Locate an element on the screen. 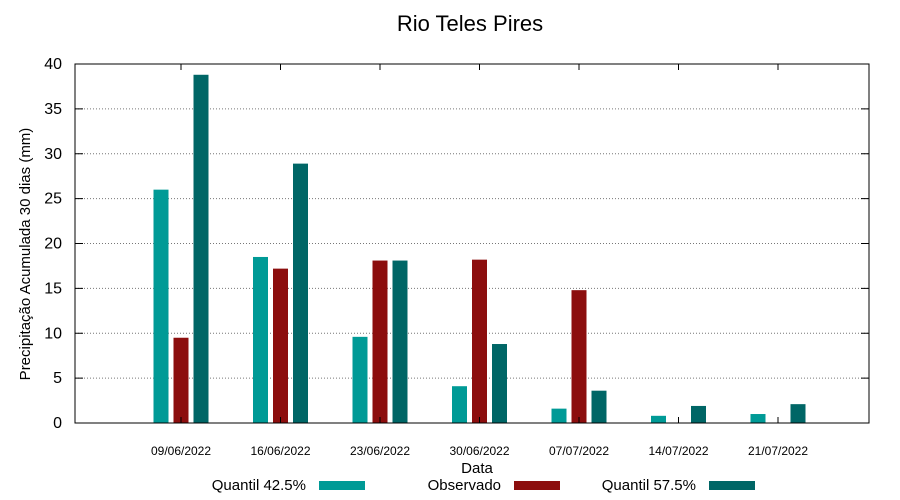  legend-label: Quantil 57.5% is located at coordinates (649, 485).